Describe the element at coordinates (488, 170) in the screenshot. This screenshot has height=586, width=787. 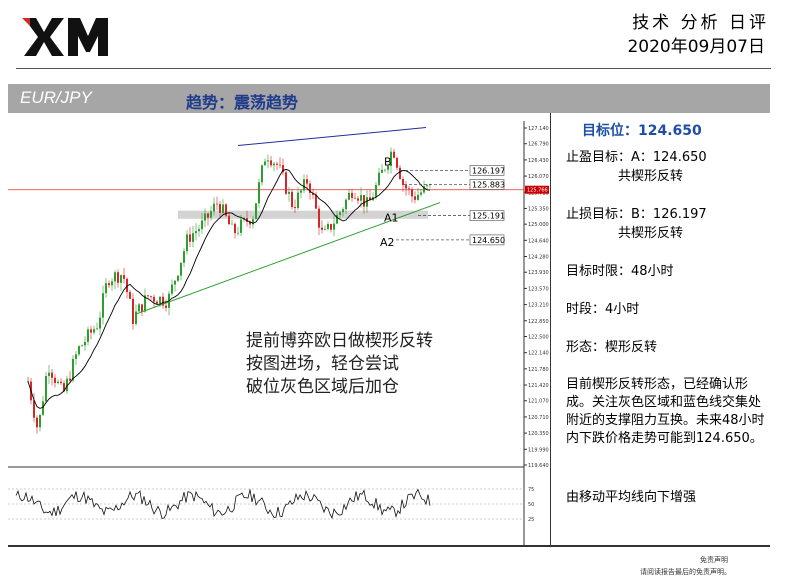
I see `level-value: 126.197` at that location.